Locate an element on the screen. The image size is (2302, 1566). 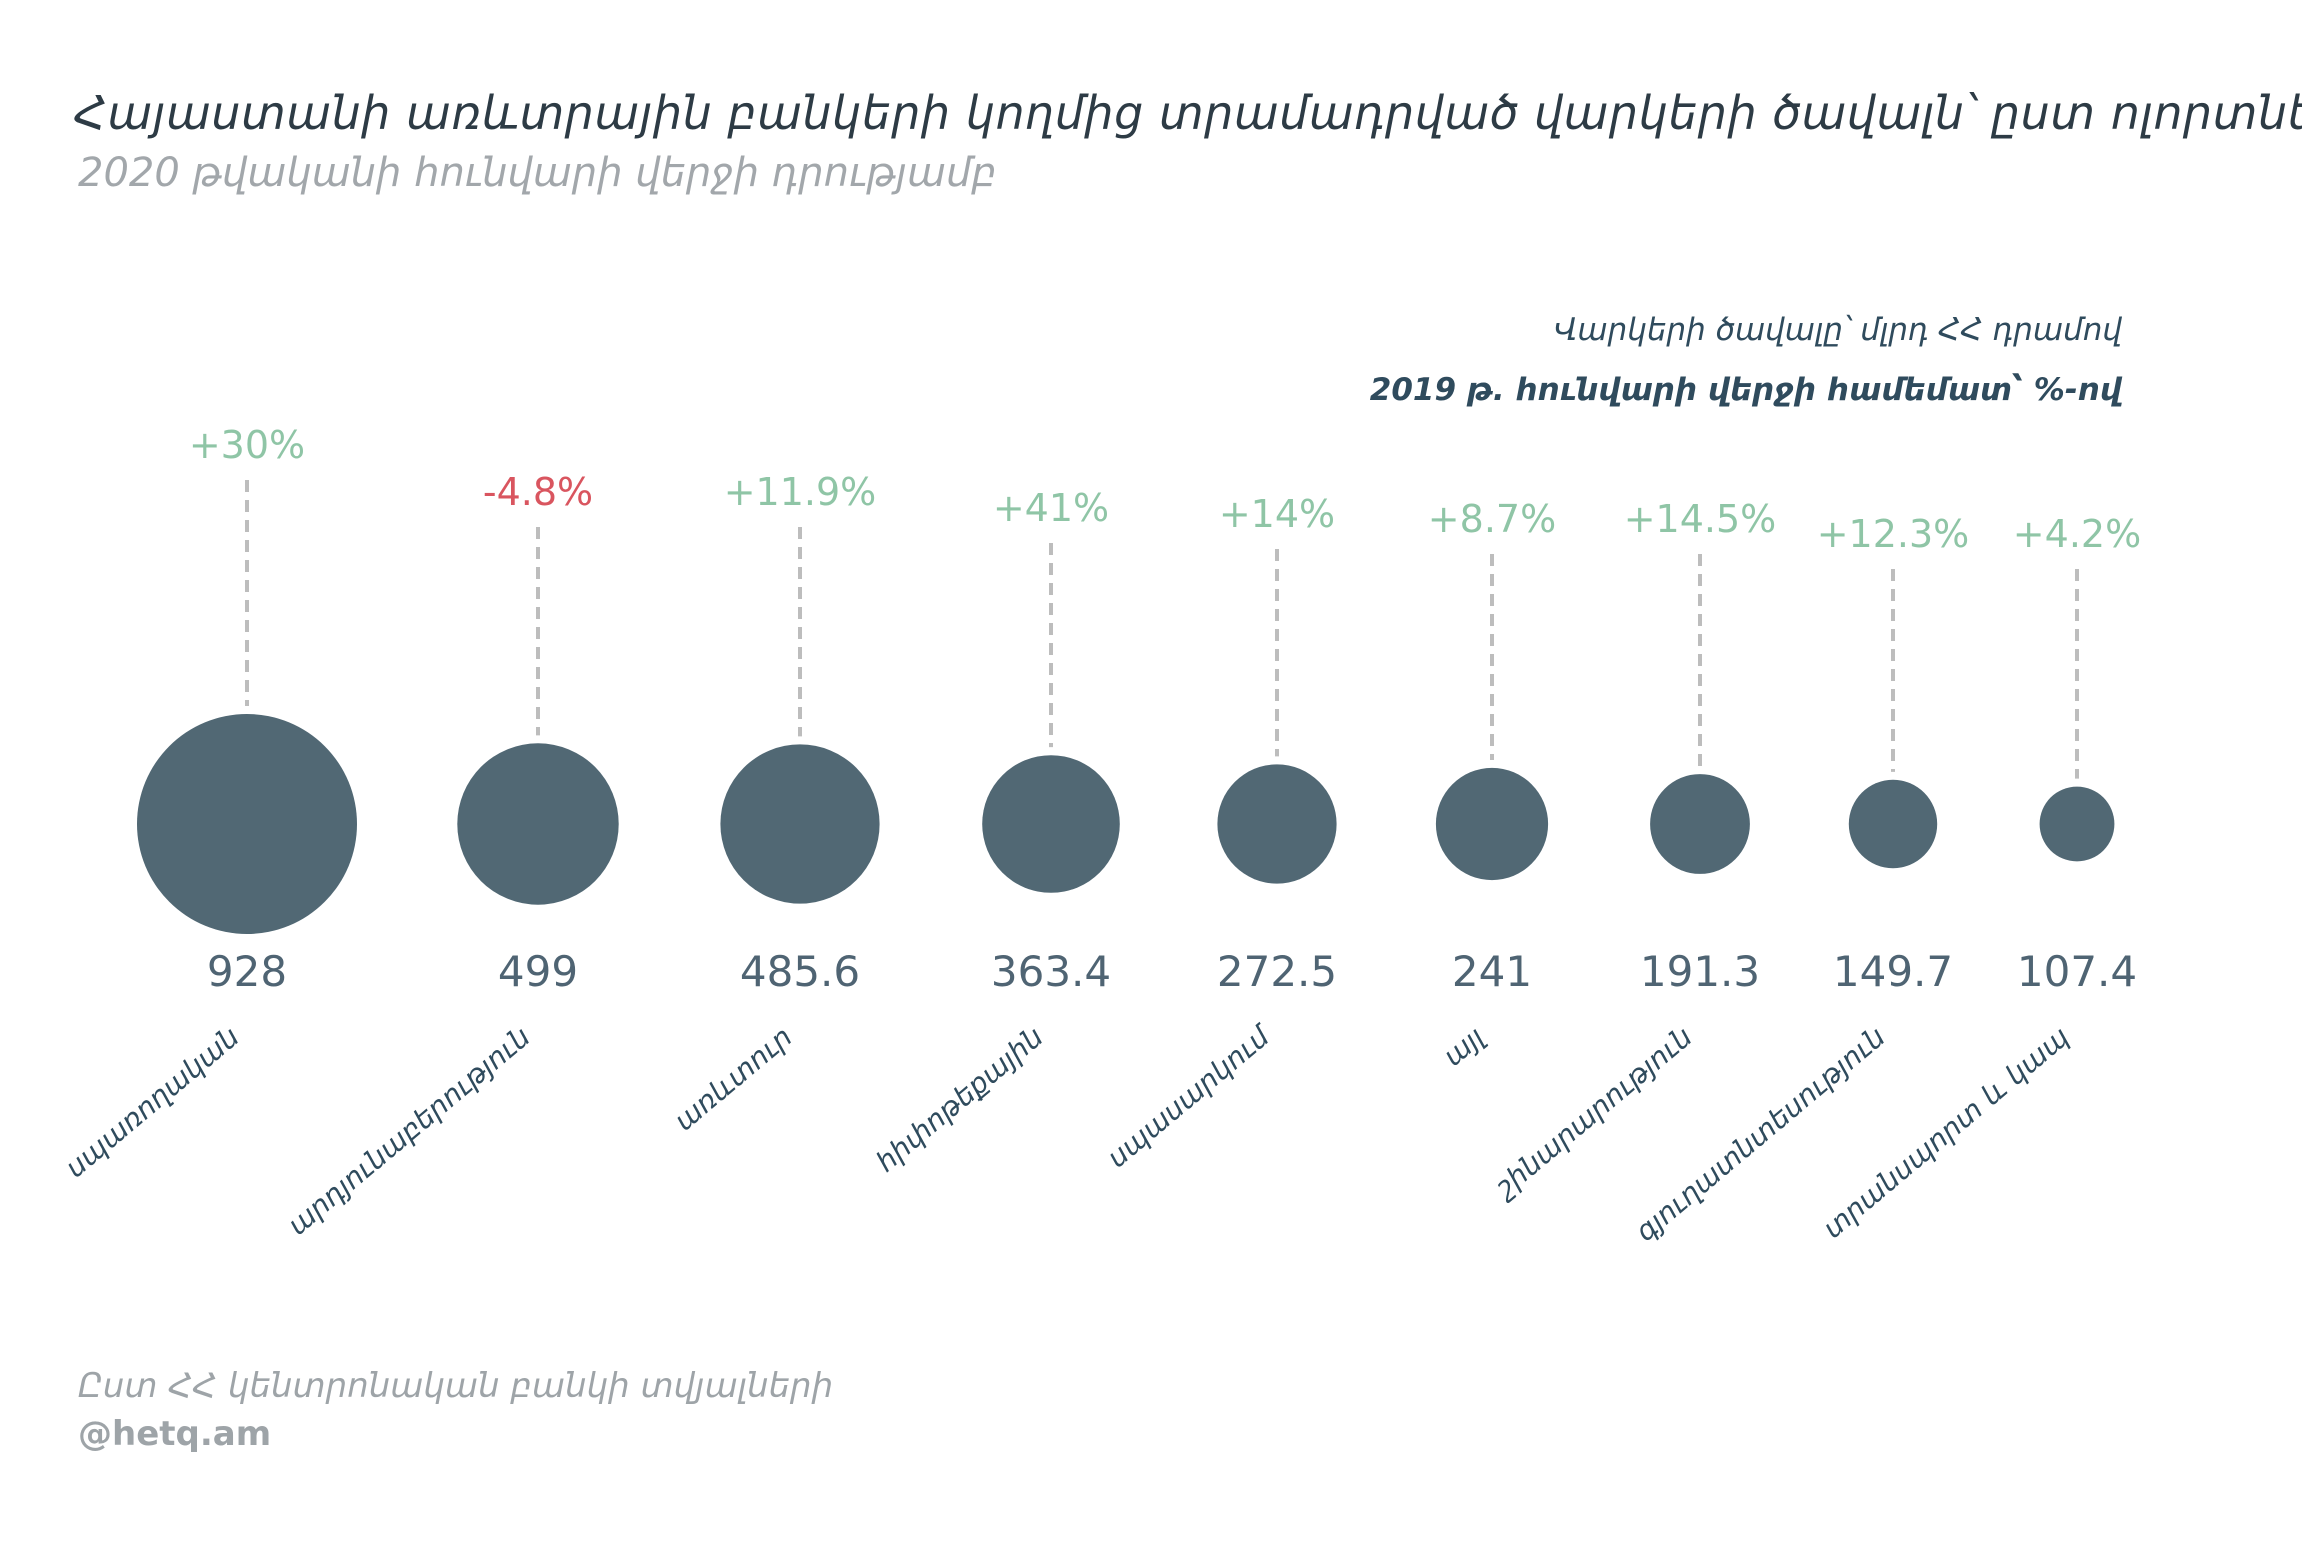
category-label: հիփոթեքային is located at coordinates (960, 1099).